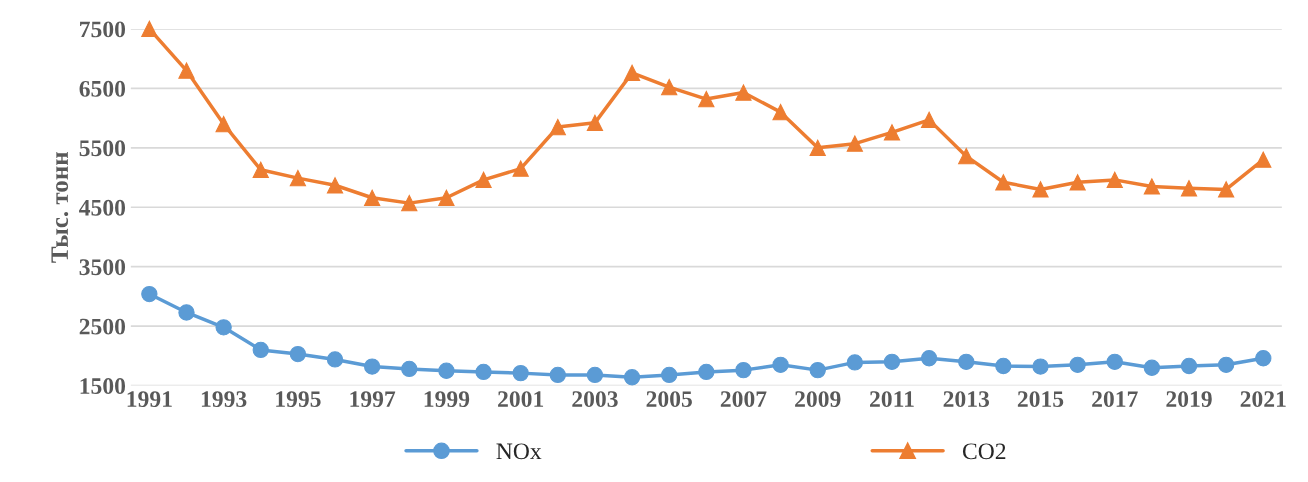 This screenshot has height=482, width=1308. Describe the element at coordinates (103, 29) in the screenshot. I see `y-tick-label: 7500` at that location.